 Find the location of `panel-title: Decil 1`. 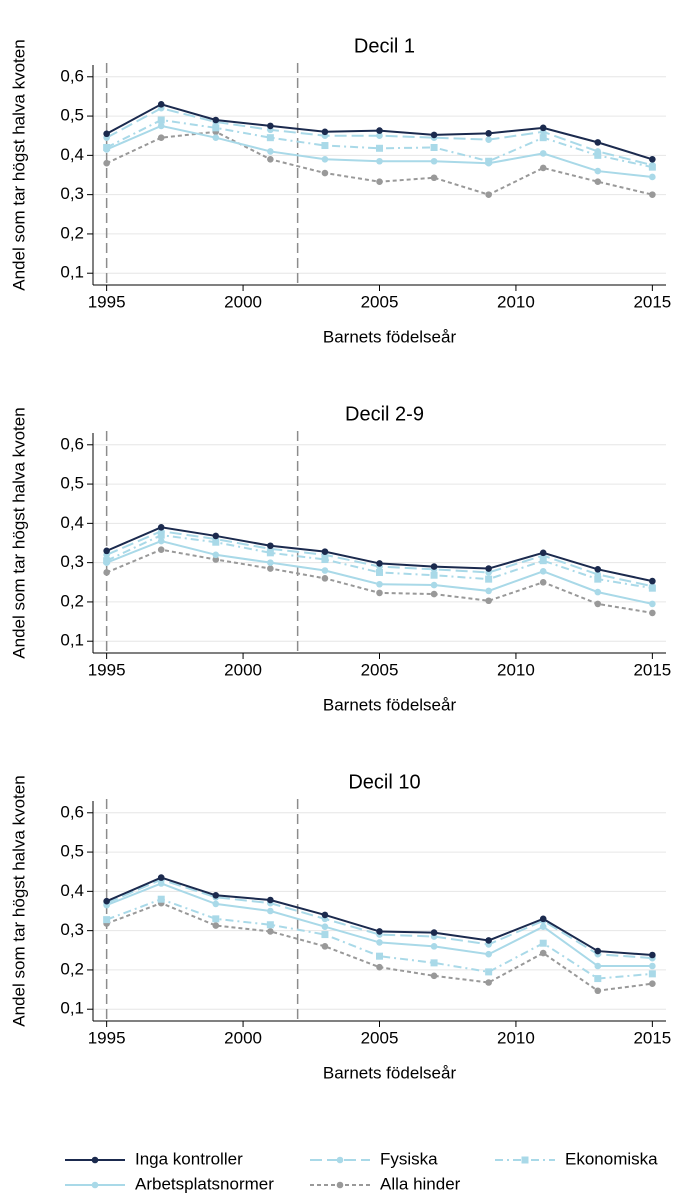

panel-title: Decil 1 is located at coordinates (384, 46).